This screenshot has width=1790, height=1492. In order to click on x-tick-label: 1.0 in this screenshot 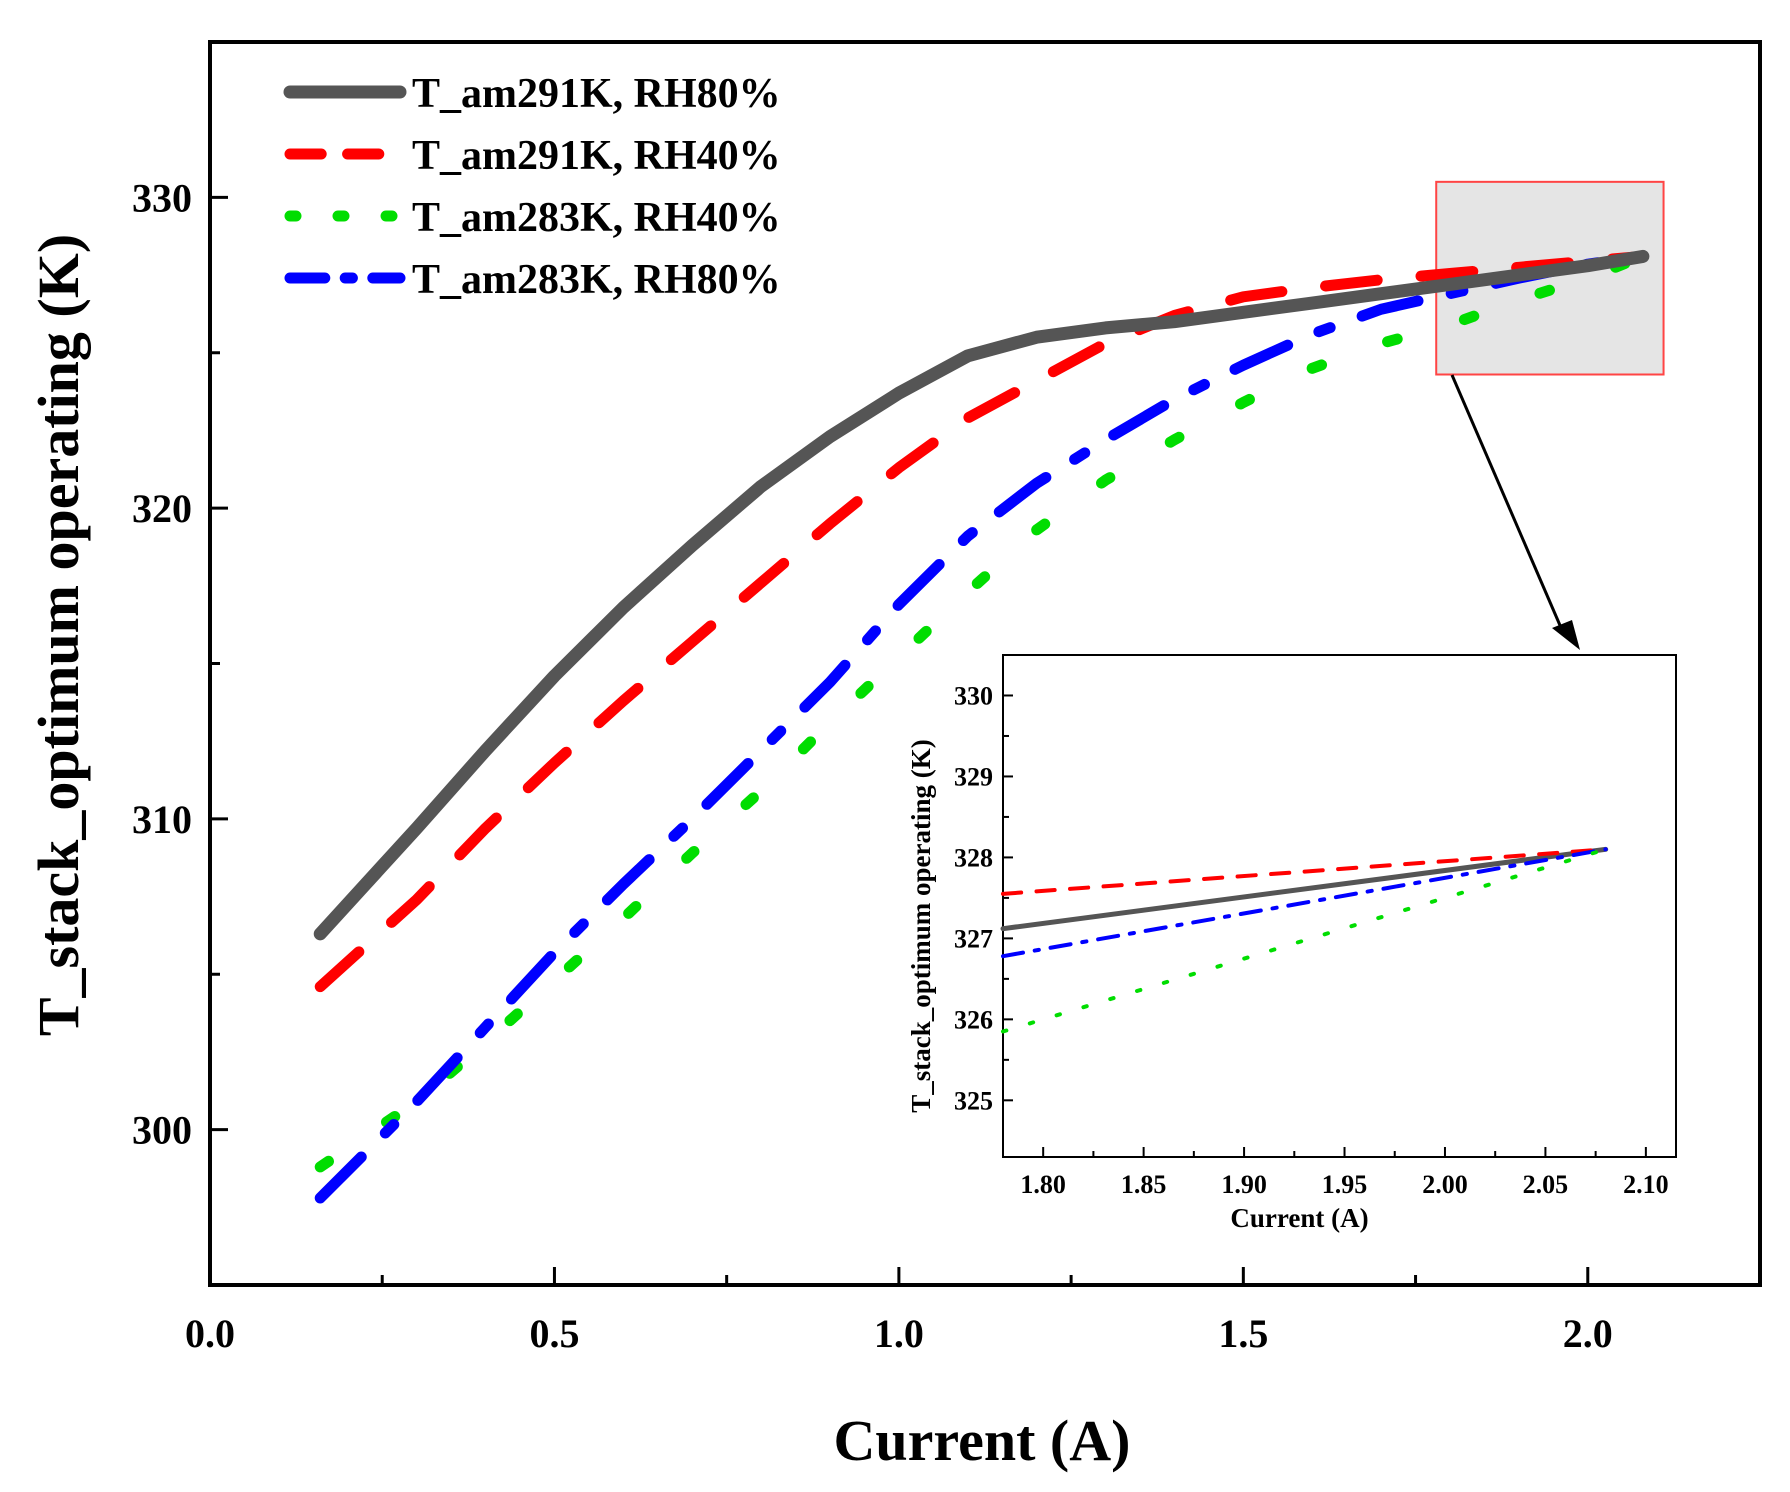, I will do `click(899, 1333)`.